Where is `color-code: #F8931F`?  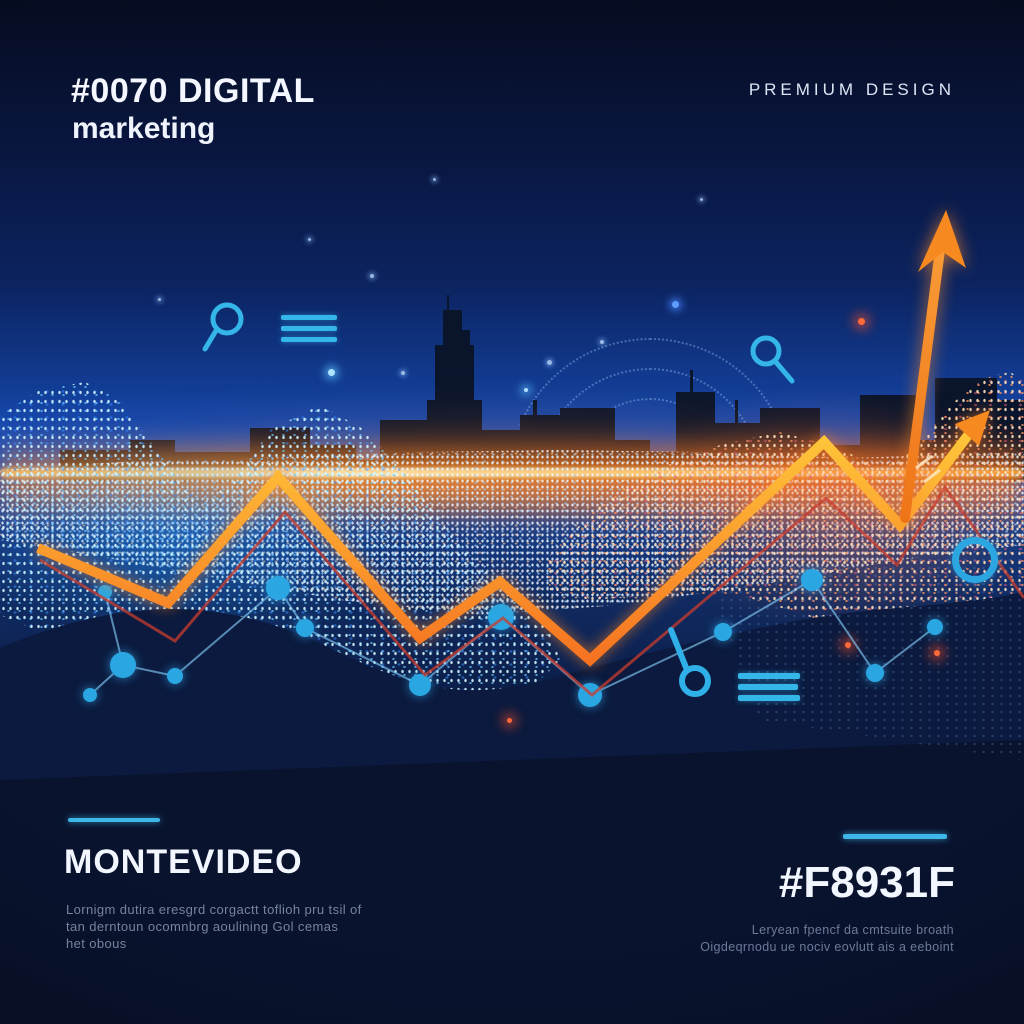 color-code: #F8931F is located at coordinates (866, 882).